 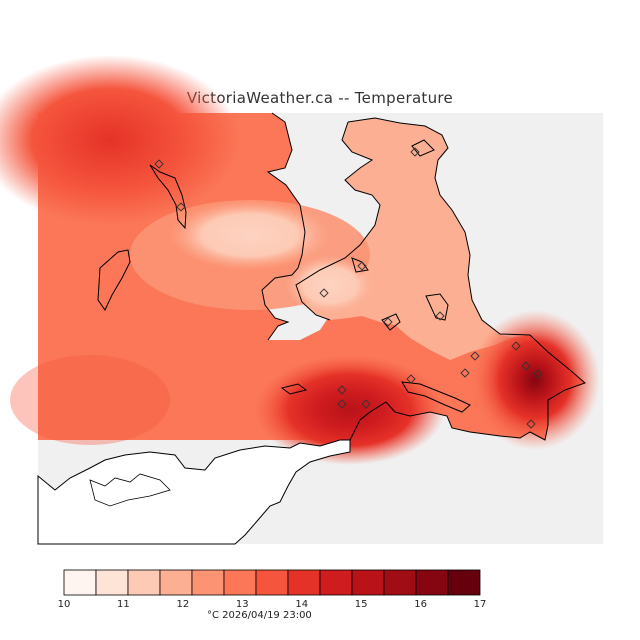 What do you see at coordinates (420, 604) in the screenshot?
I see `legend-tick-label: 16` at bounding box center [420, 604].